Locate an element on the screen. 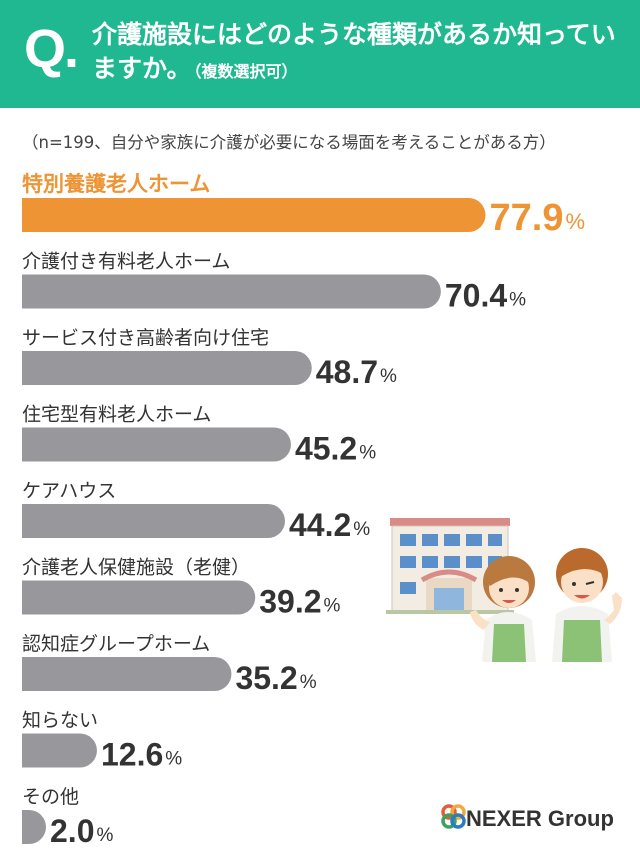 The image size is (640, 858). category-label: 住宅型有料老人ホーム is located at coordinates (116, 415).